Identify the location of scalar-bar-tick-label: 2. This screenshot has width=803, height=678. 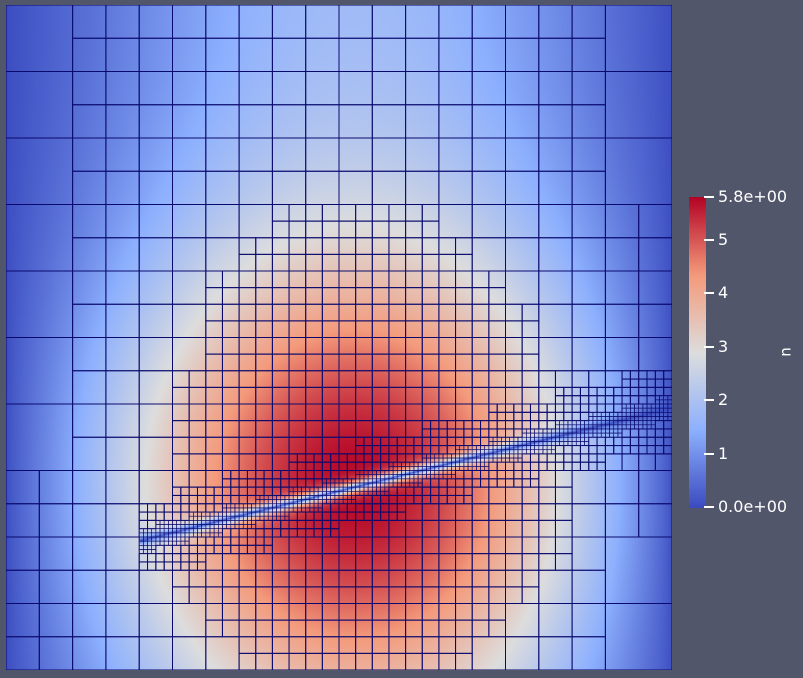
(723, 400).